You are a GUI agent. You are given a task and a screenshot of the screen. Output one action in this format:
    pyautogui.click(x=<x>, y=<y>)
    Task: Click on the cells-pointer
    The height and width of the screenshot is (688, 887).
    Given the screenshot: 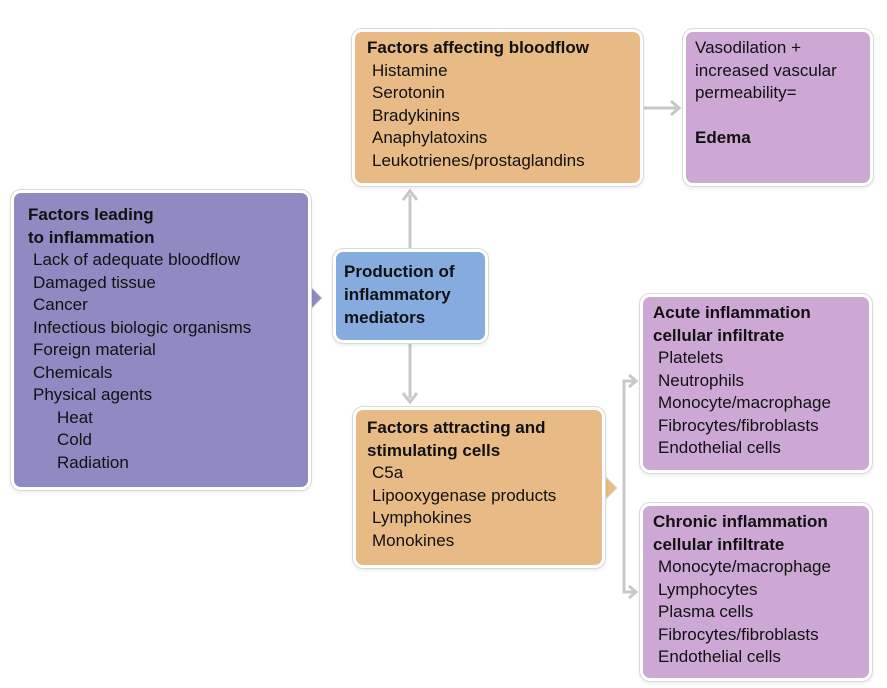 What is the action you would take?
    pyautogui.click(x=609, y=488)
    